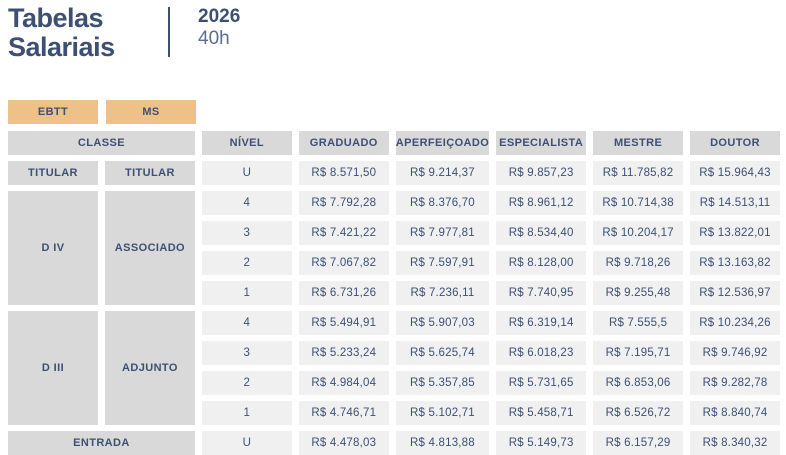 The height and width of the screenshot is (455, 786). I want to click on salary-value-cell: R$ 4.984,04, so click(343, 383).